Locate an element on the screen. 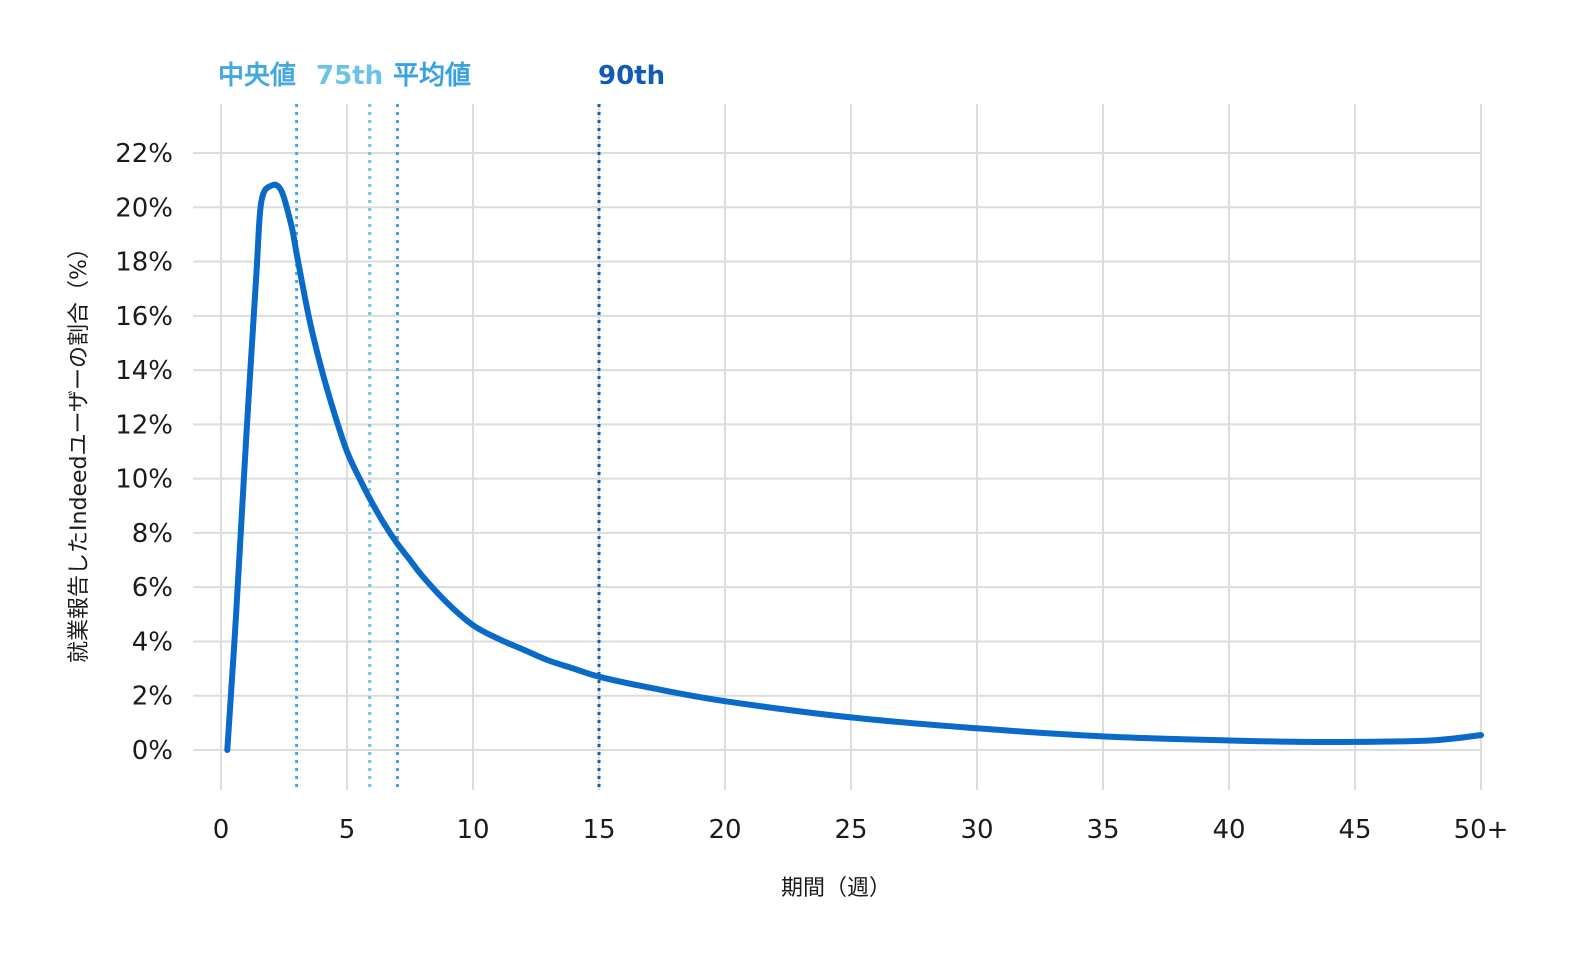  y-tick-label: 20% is located at coordinates (144, 208).